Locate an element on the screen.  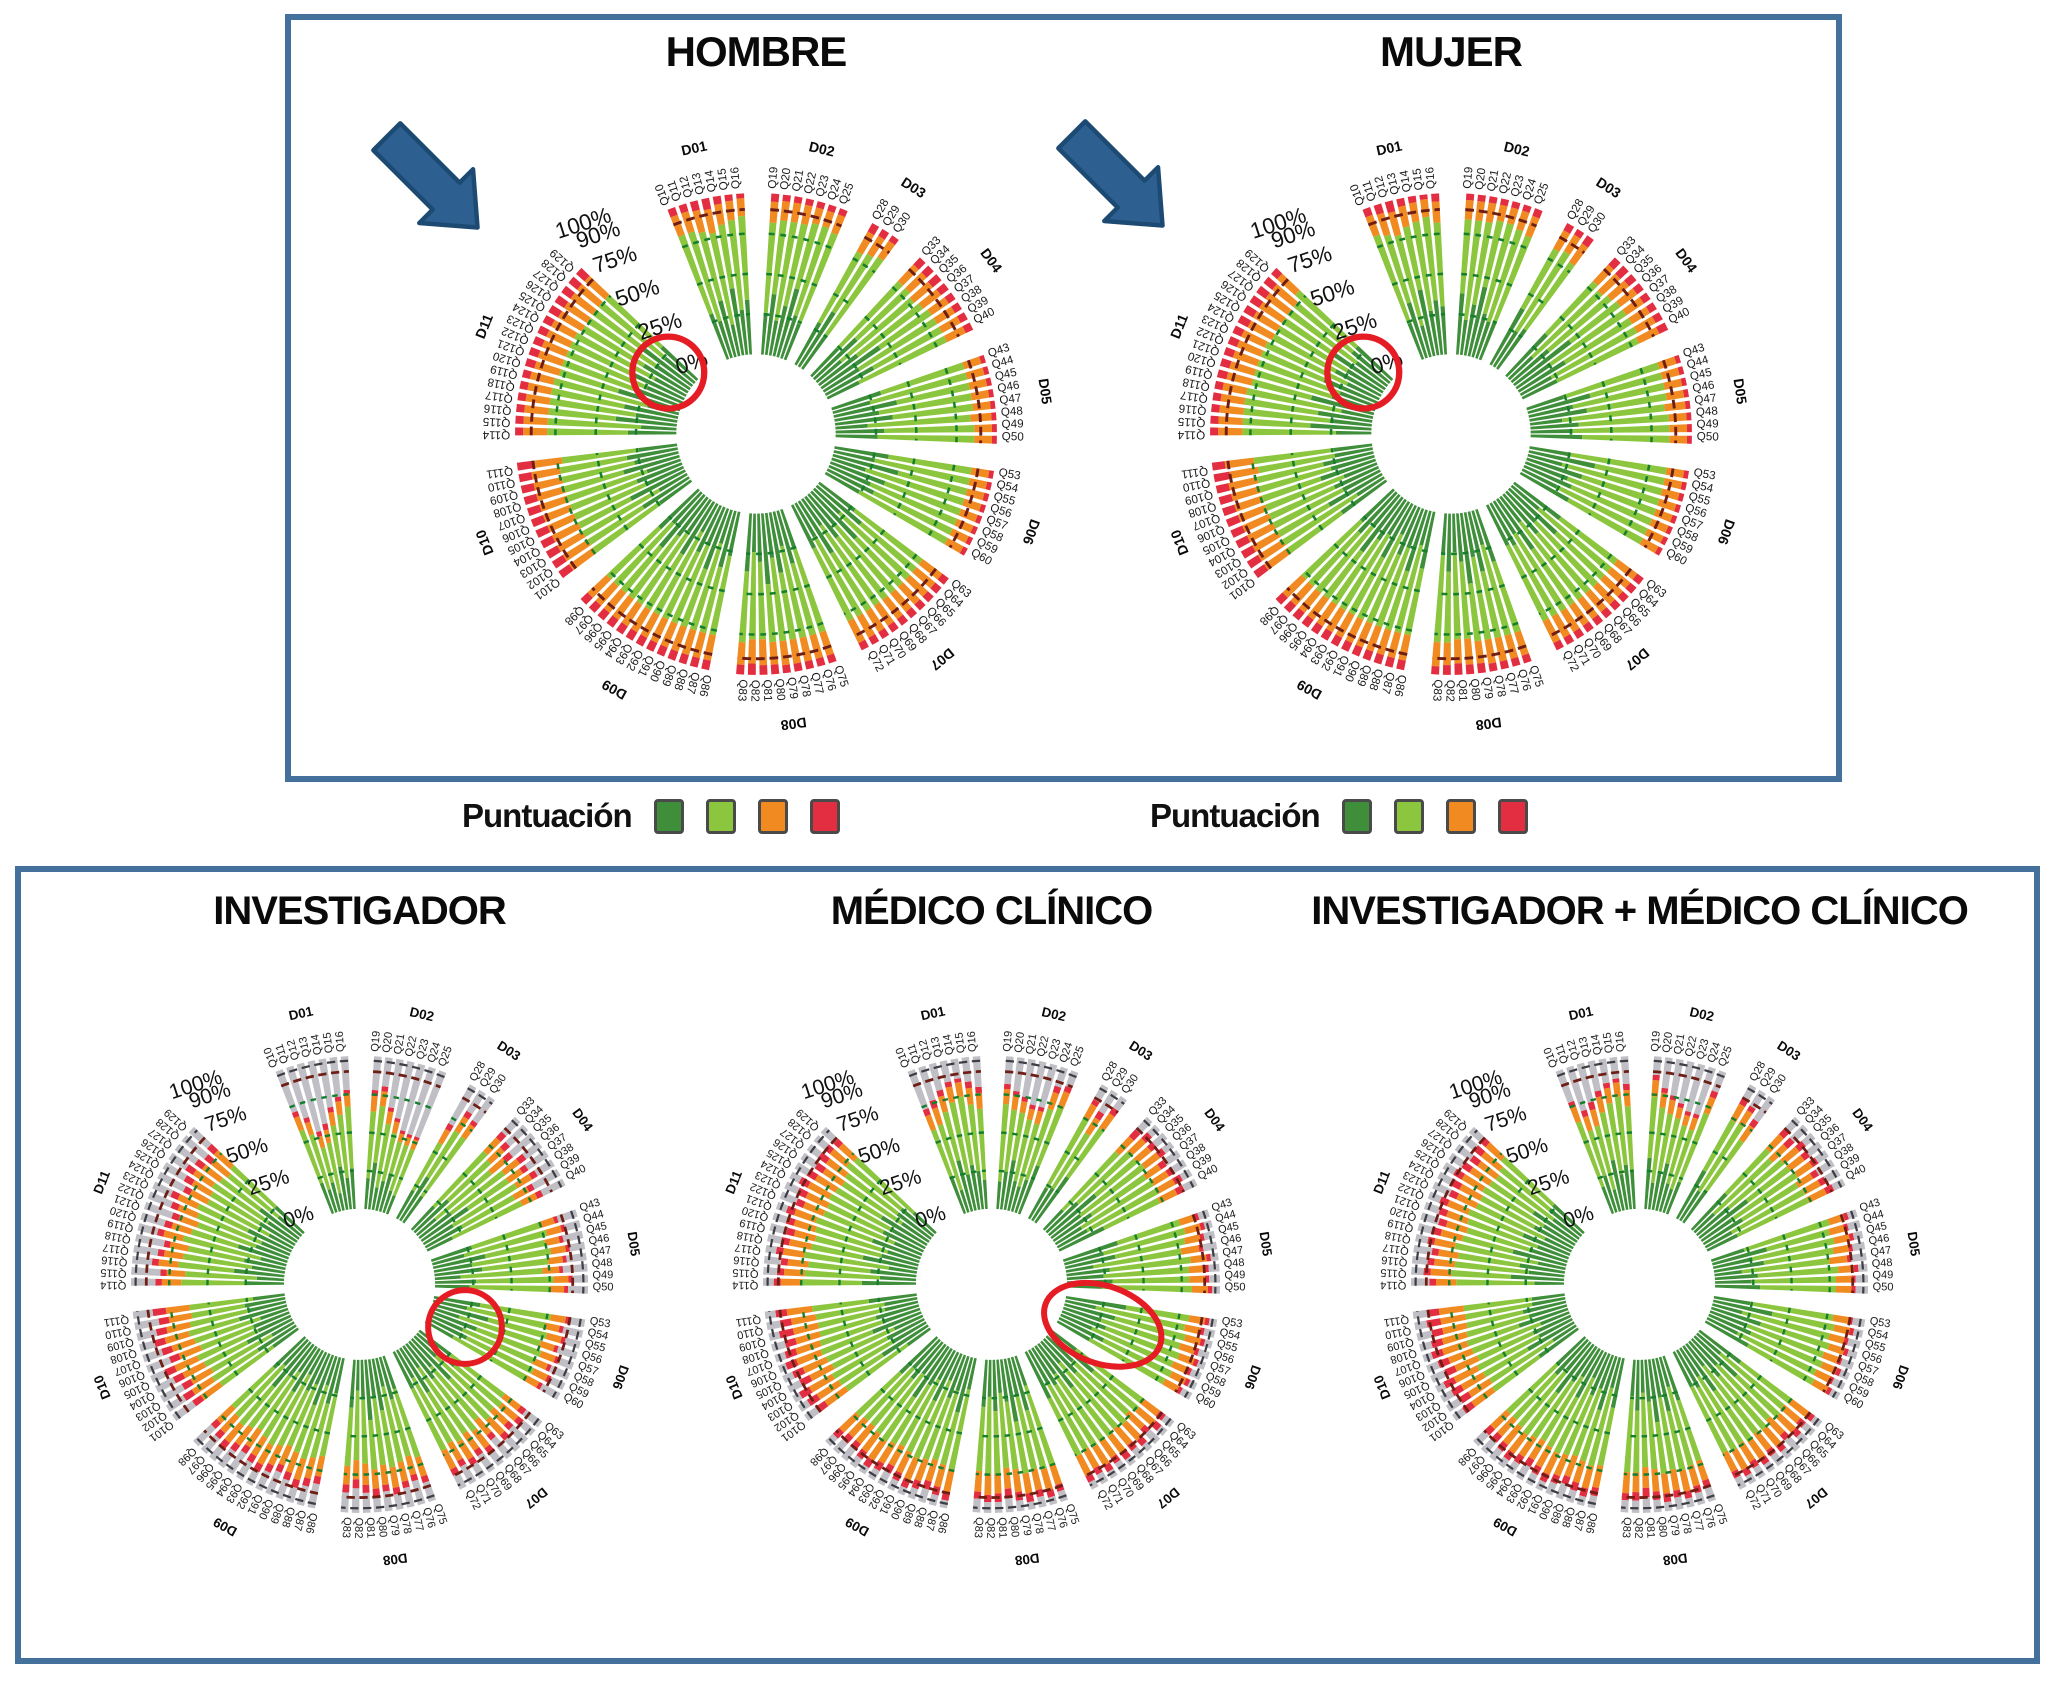
na-segment-Q92 is located at coordinates (884, 1478).